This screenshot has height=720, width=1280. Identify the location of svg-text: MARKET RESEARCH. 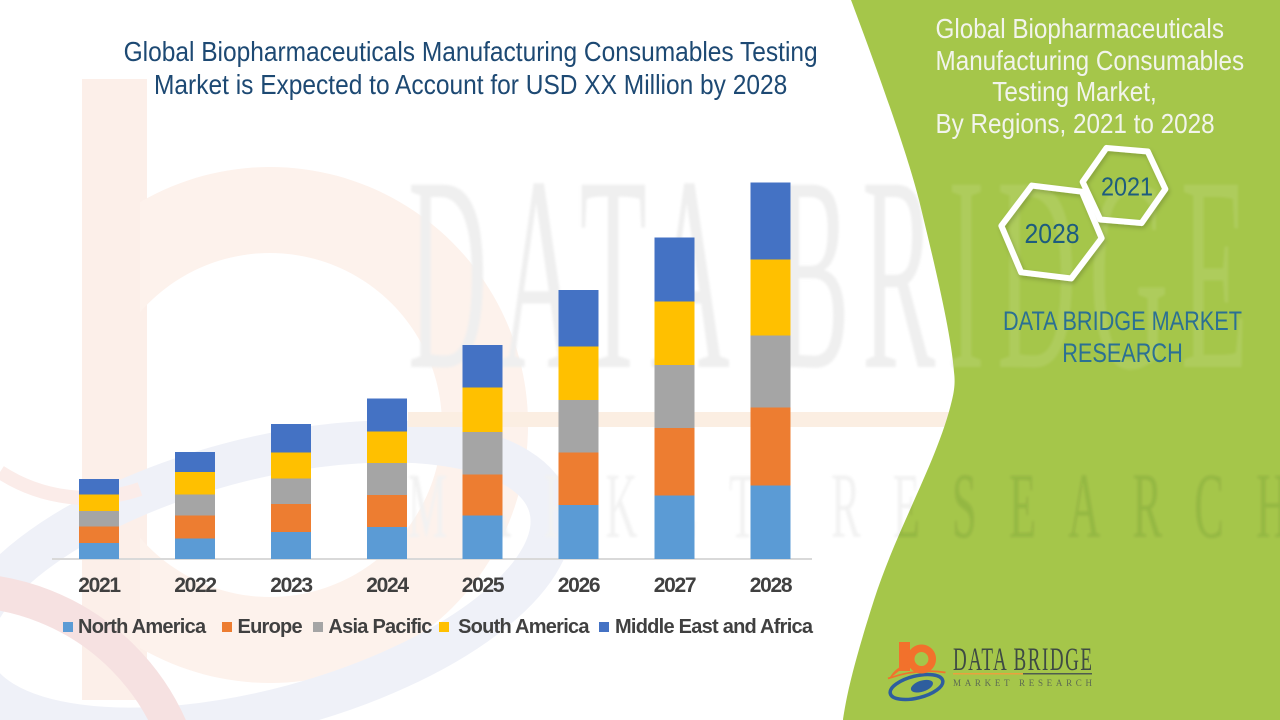
(1023, 683).